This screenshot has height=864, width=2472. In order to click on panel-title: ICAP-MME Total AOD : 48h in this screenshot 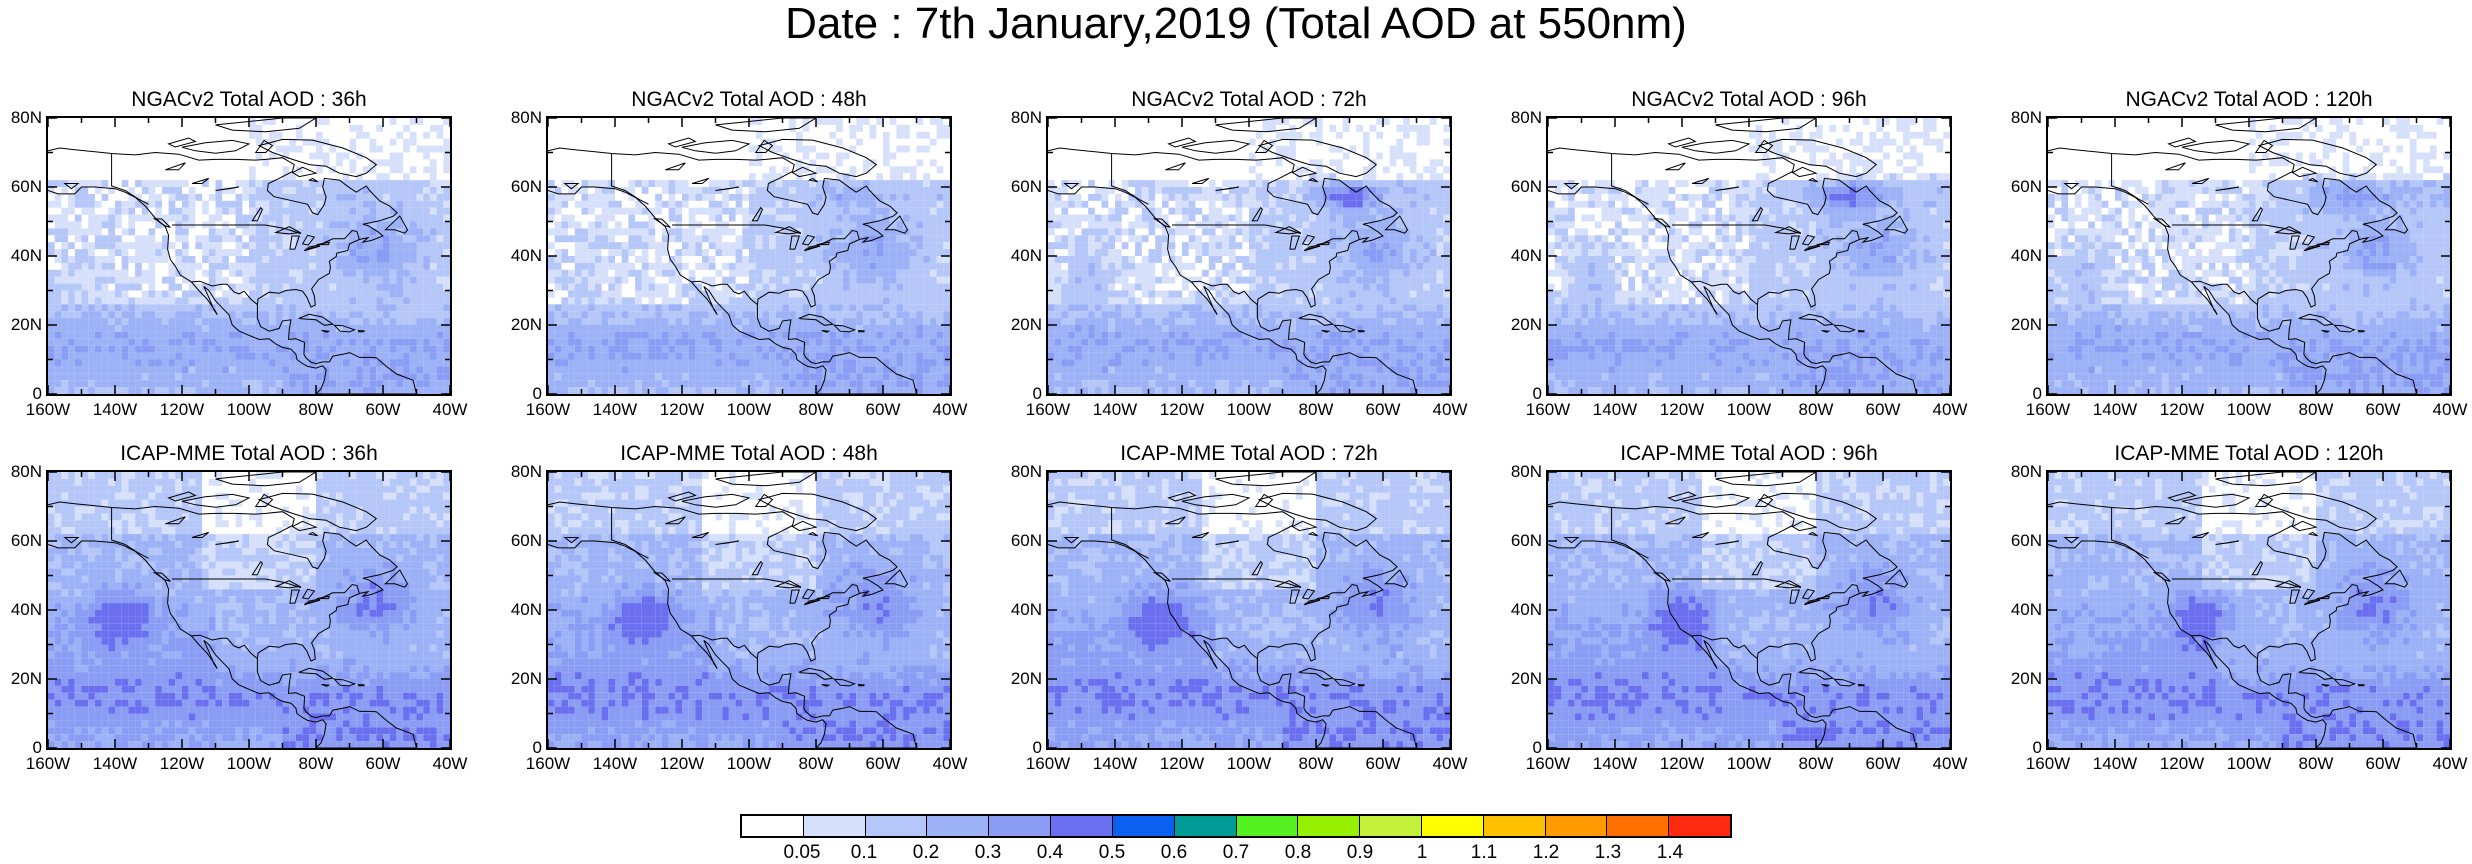, I will do `click(749, 454)`.